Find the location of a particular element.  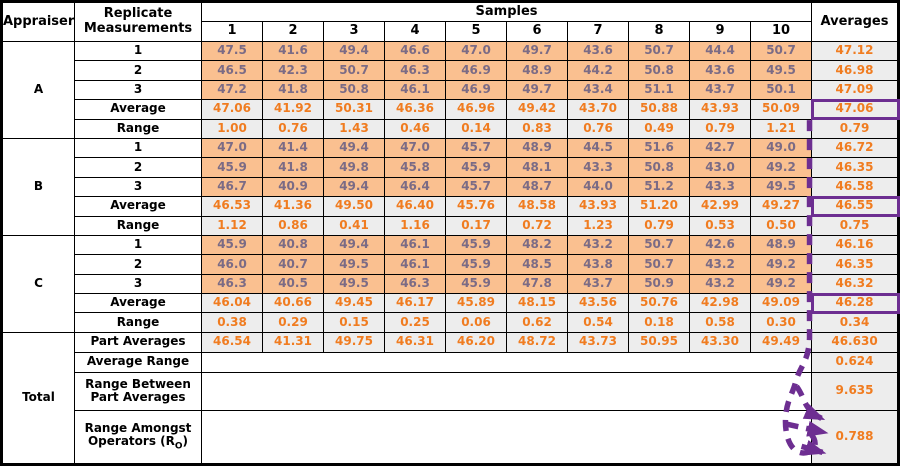

appraiser-label: C is located at coordinates (38, 283).